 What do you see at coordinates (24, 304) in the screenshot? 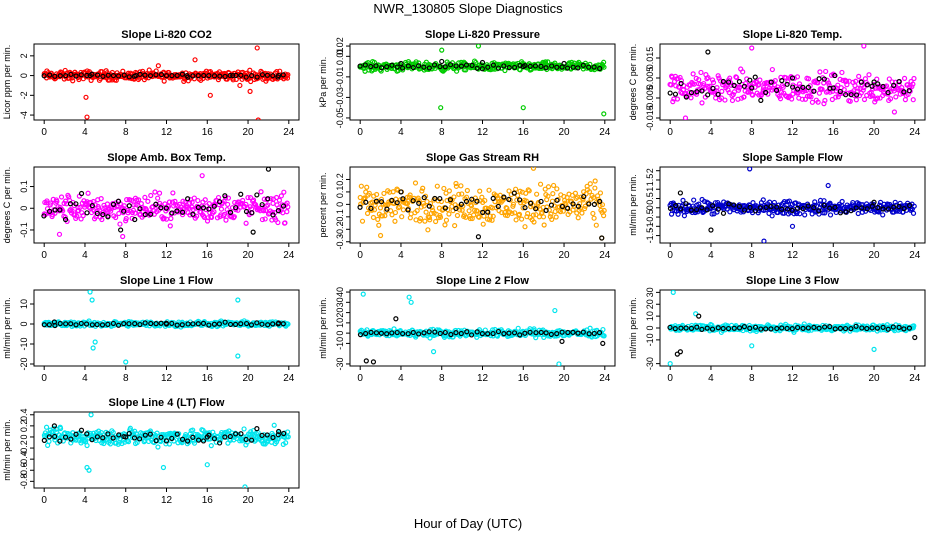
I see `y-tick-label: 10` at bounding box center [24, 304].